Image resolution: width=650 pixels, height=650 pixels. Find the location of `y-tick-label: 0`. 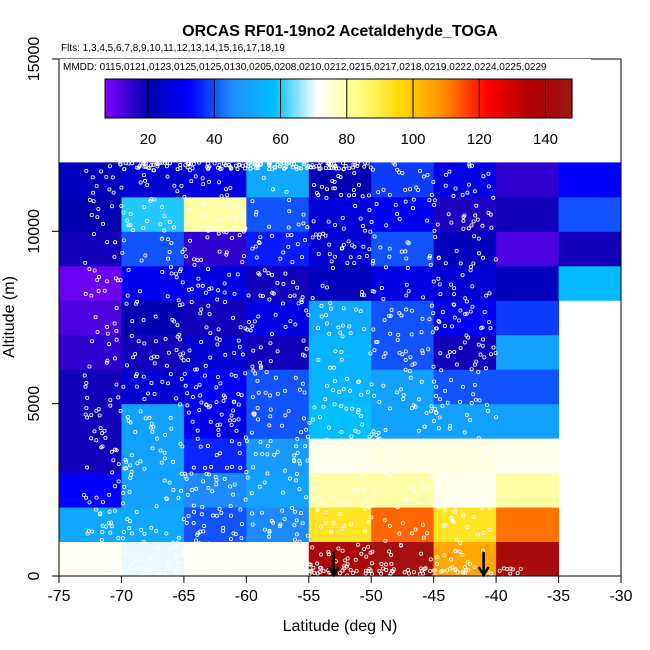

y-tick-label: 0 is located at coordinates (34, 575).